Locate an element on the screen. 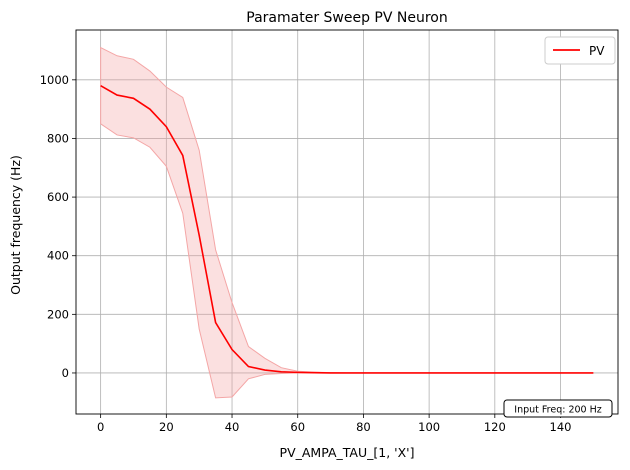 This screenshot has width=630, height=470. legend: PV is located at coordinates (580, 50).